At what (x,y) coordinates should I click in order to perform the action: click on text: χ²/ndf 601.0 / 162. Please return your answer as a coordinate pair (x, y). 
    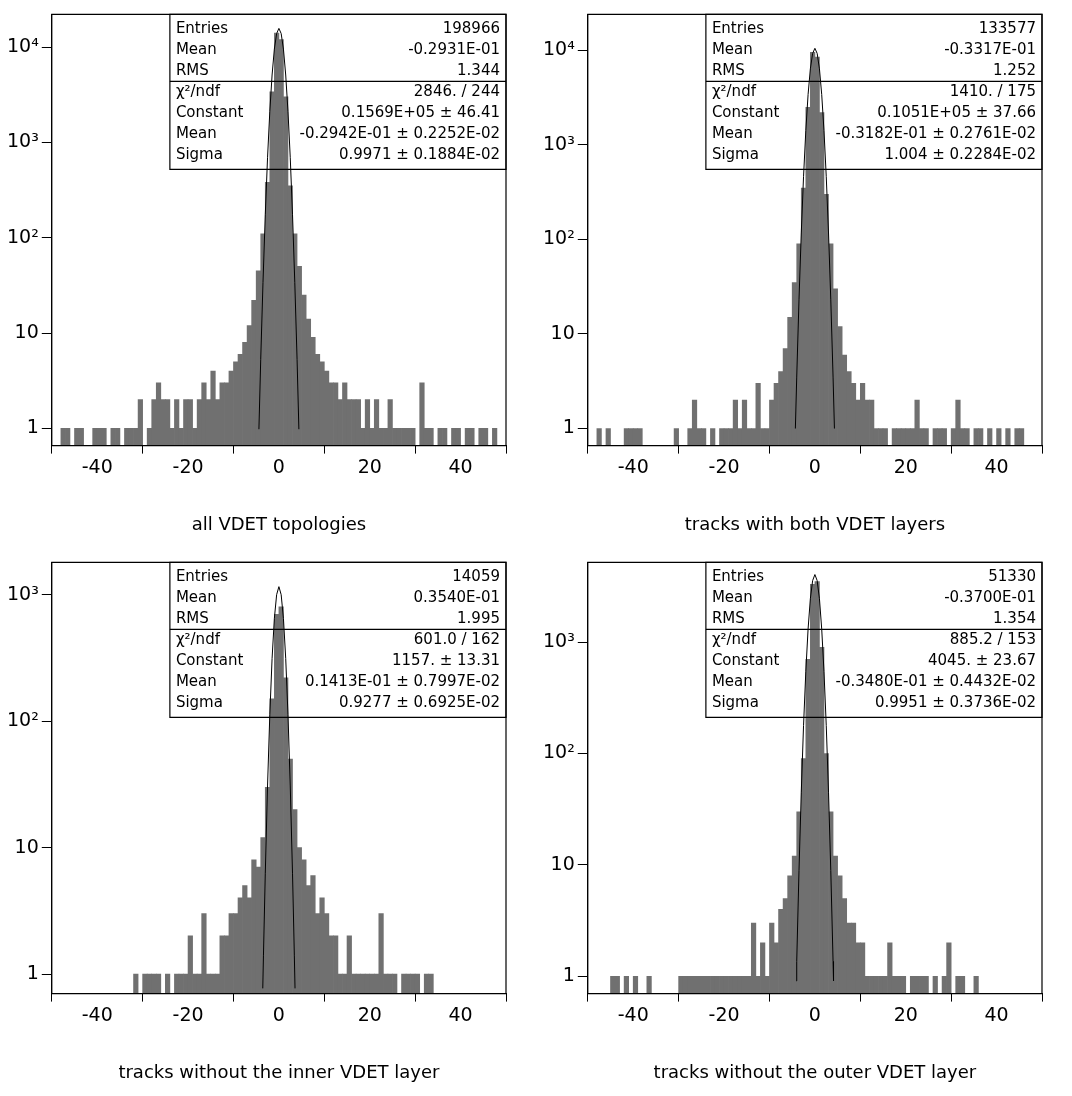
    Looking at the image, I should click on (337, 638).